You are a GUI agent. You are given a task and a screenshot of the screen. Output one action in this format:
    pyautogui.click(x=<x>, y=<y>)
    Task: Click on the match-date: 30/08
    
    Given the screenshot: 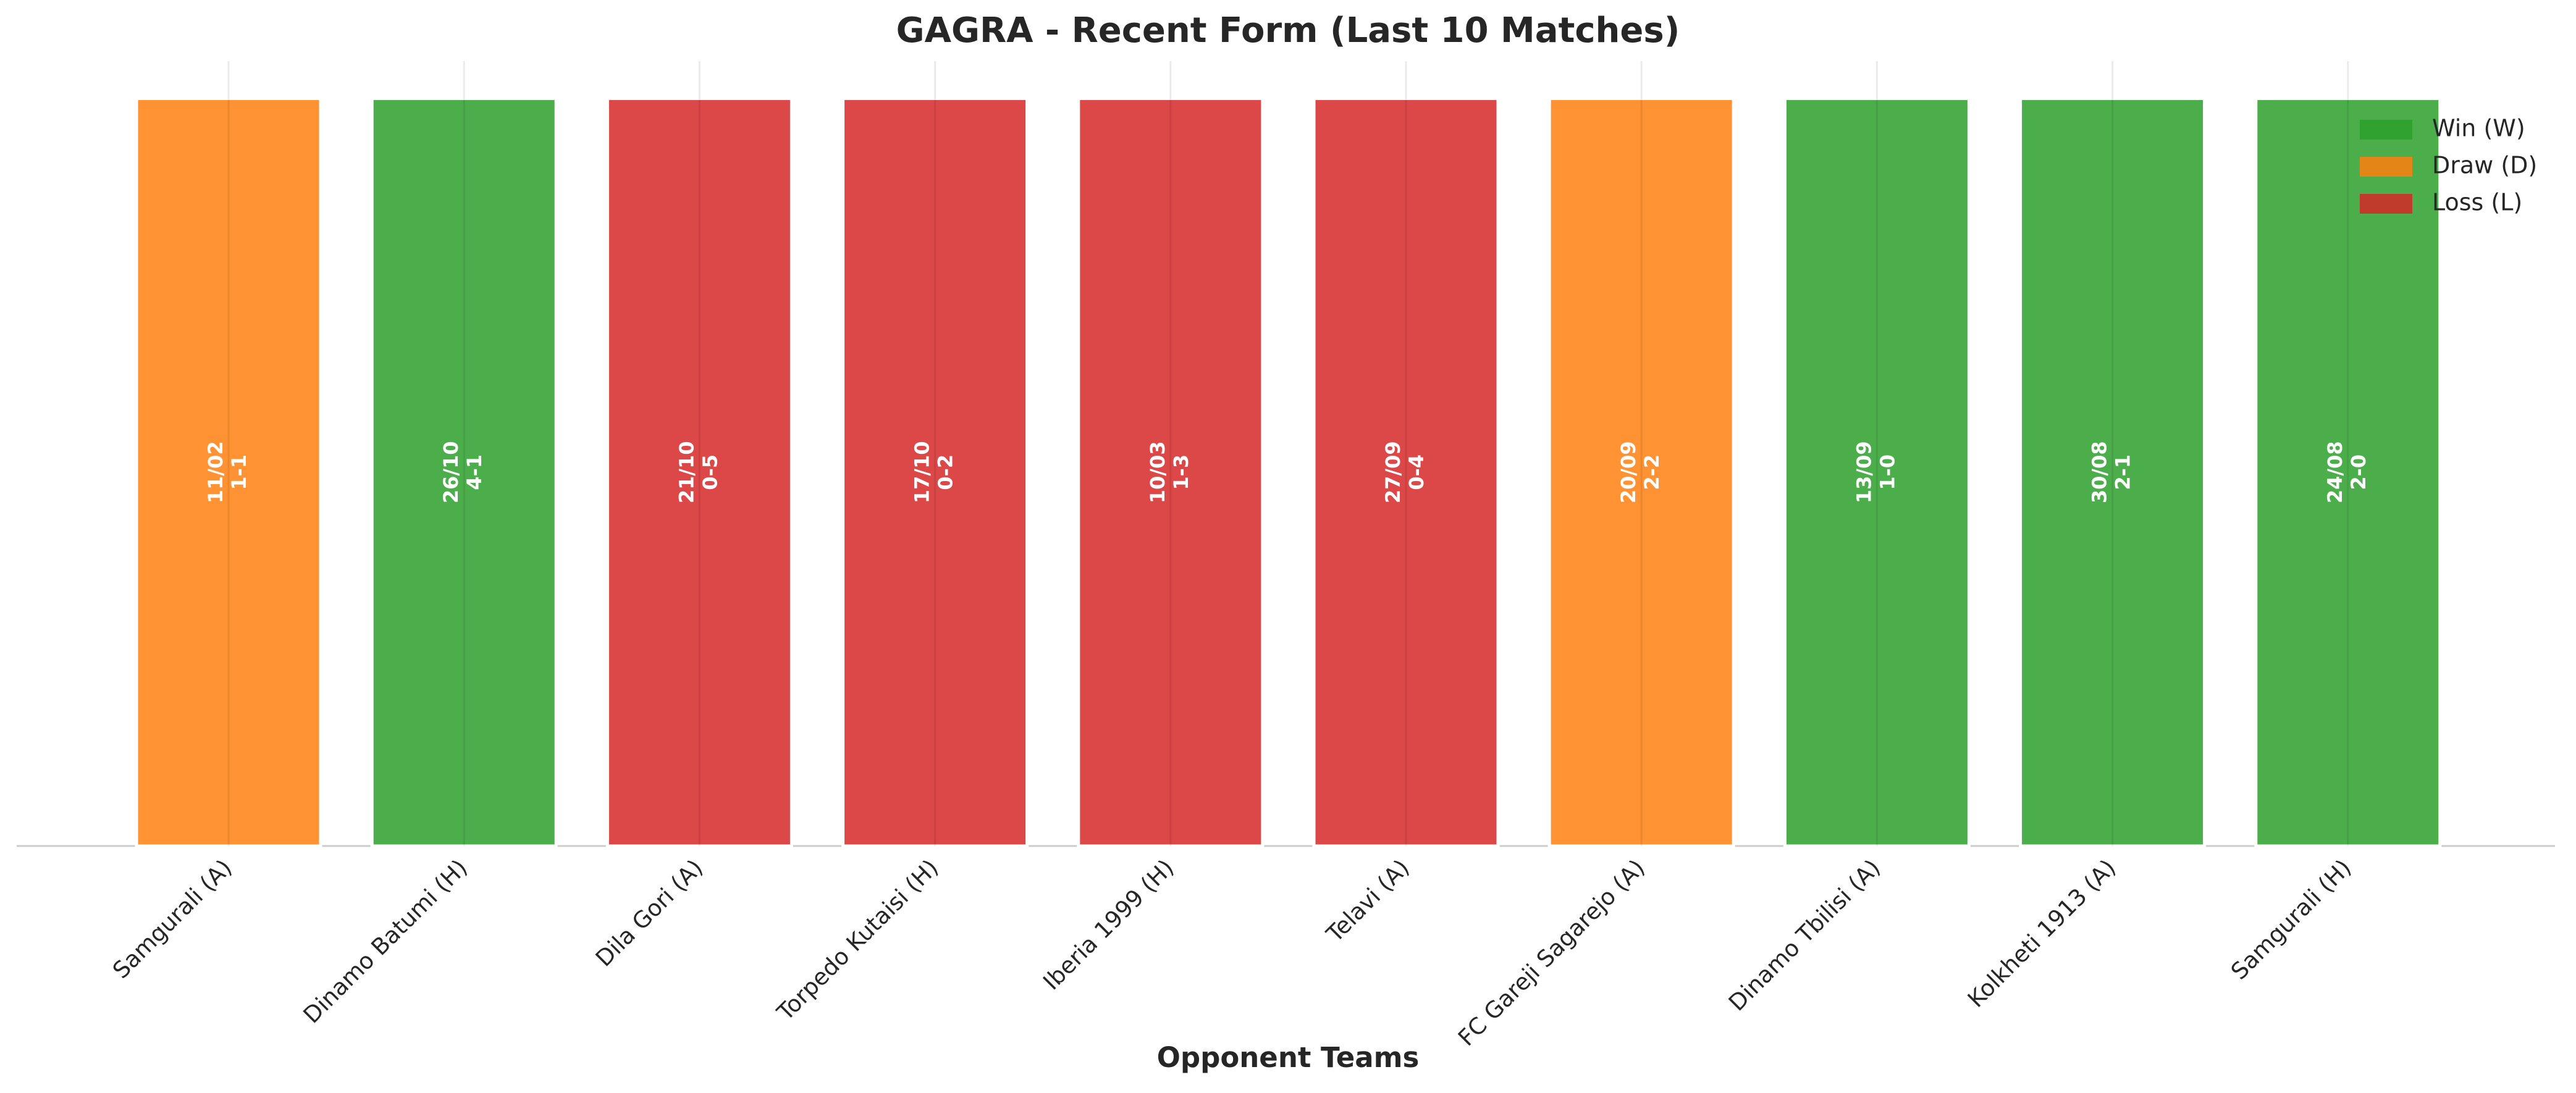 What is the action you would take?
    pyautogui.click(x=2099, y=472)
    